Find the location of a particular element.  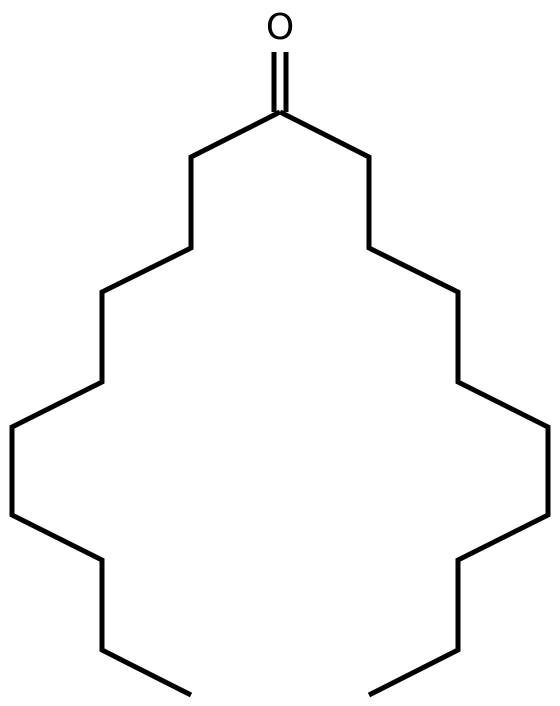

oxygen-atom-label: O is located at coordinates (280, 27).